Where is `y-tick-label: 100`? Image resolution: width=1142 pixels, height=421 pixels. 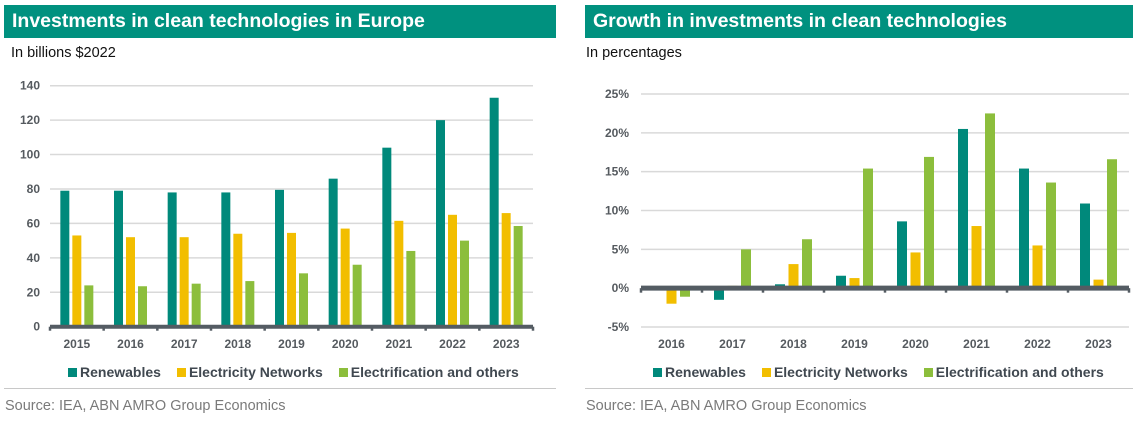
y-tick-label: 100 is located at coordinates (30, 155).